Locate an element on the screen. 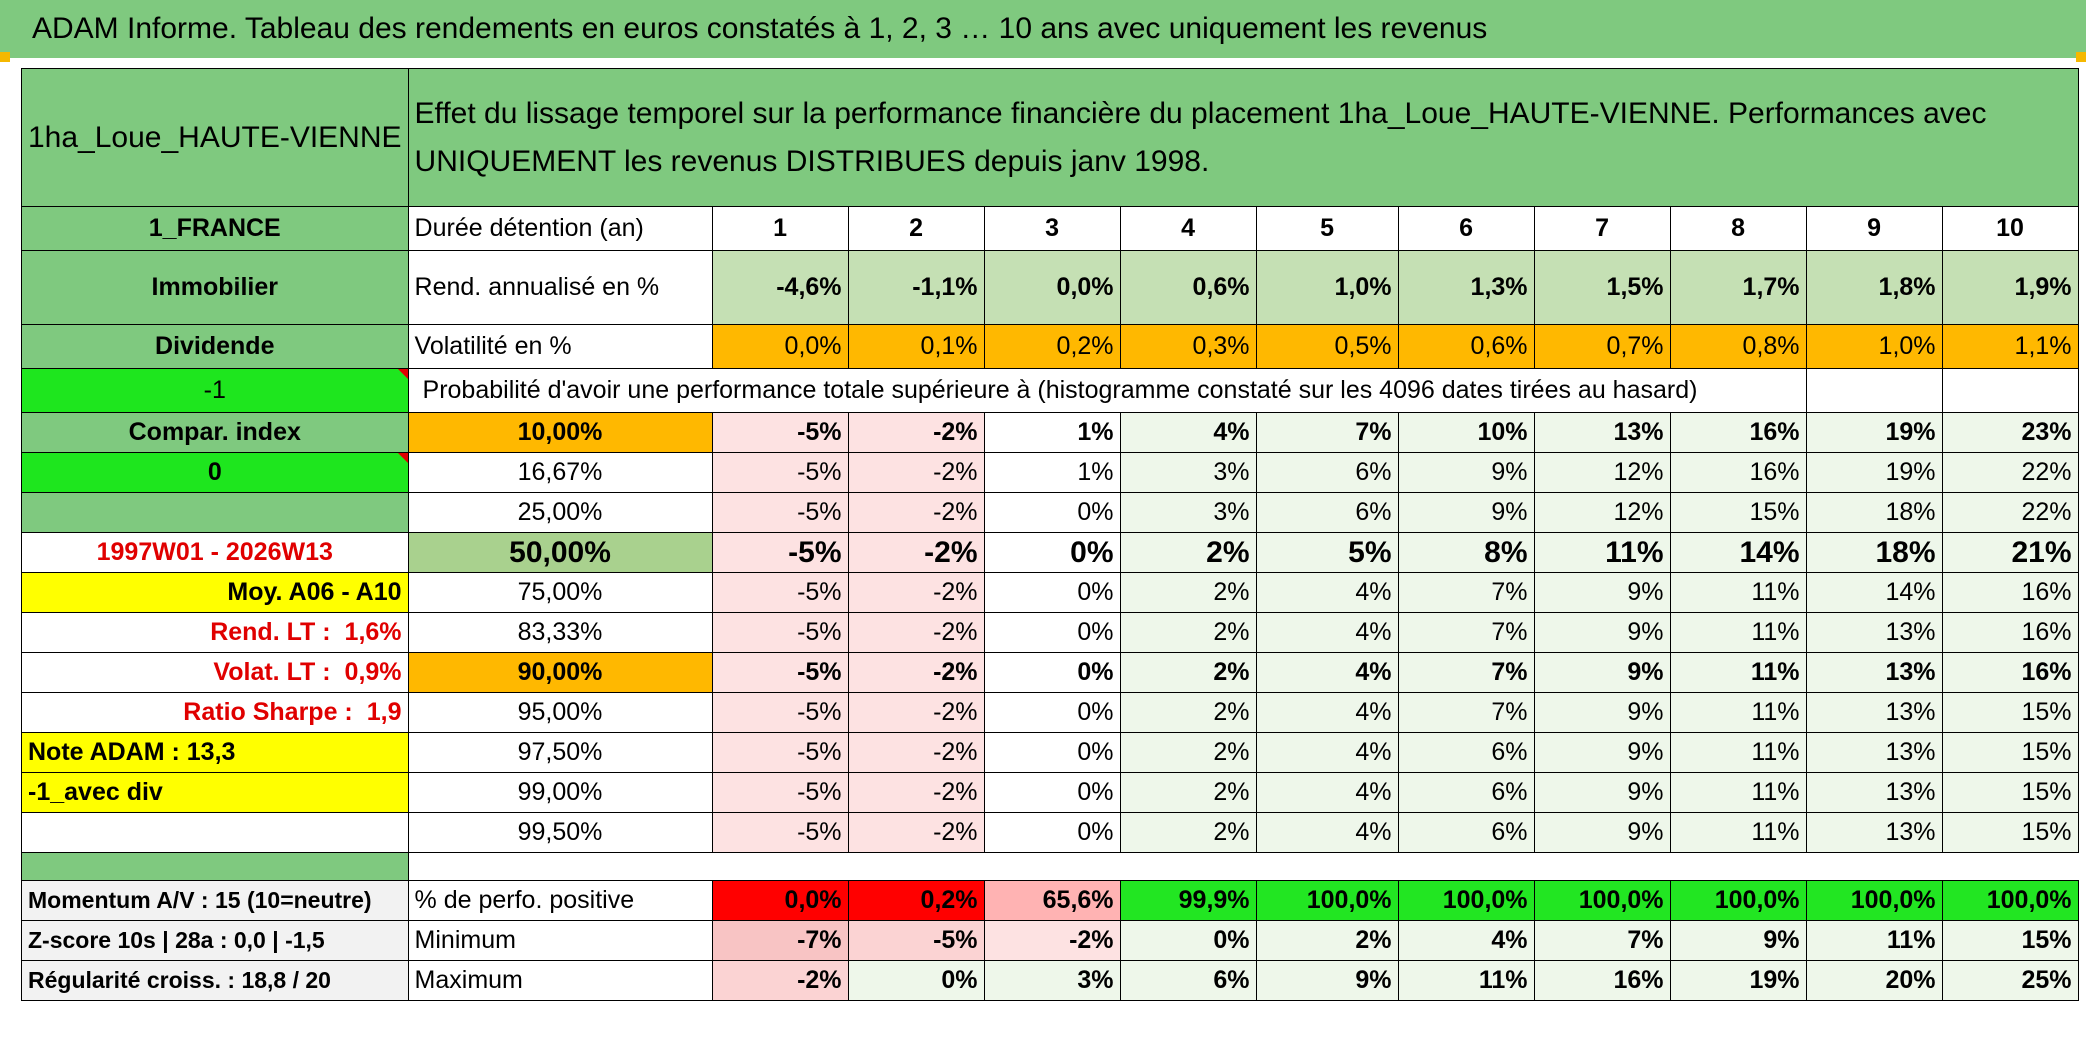 Image resolution: width=2086 pixels, height=1044 pixels. avec-div-cell: -1_avec div is located at coordinates (215, 792).